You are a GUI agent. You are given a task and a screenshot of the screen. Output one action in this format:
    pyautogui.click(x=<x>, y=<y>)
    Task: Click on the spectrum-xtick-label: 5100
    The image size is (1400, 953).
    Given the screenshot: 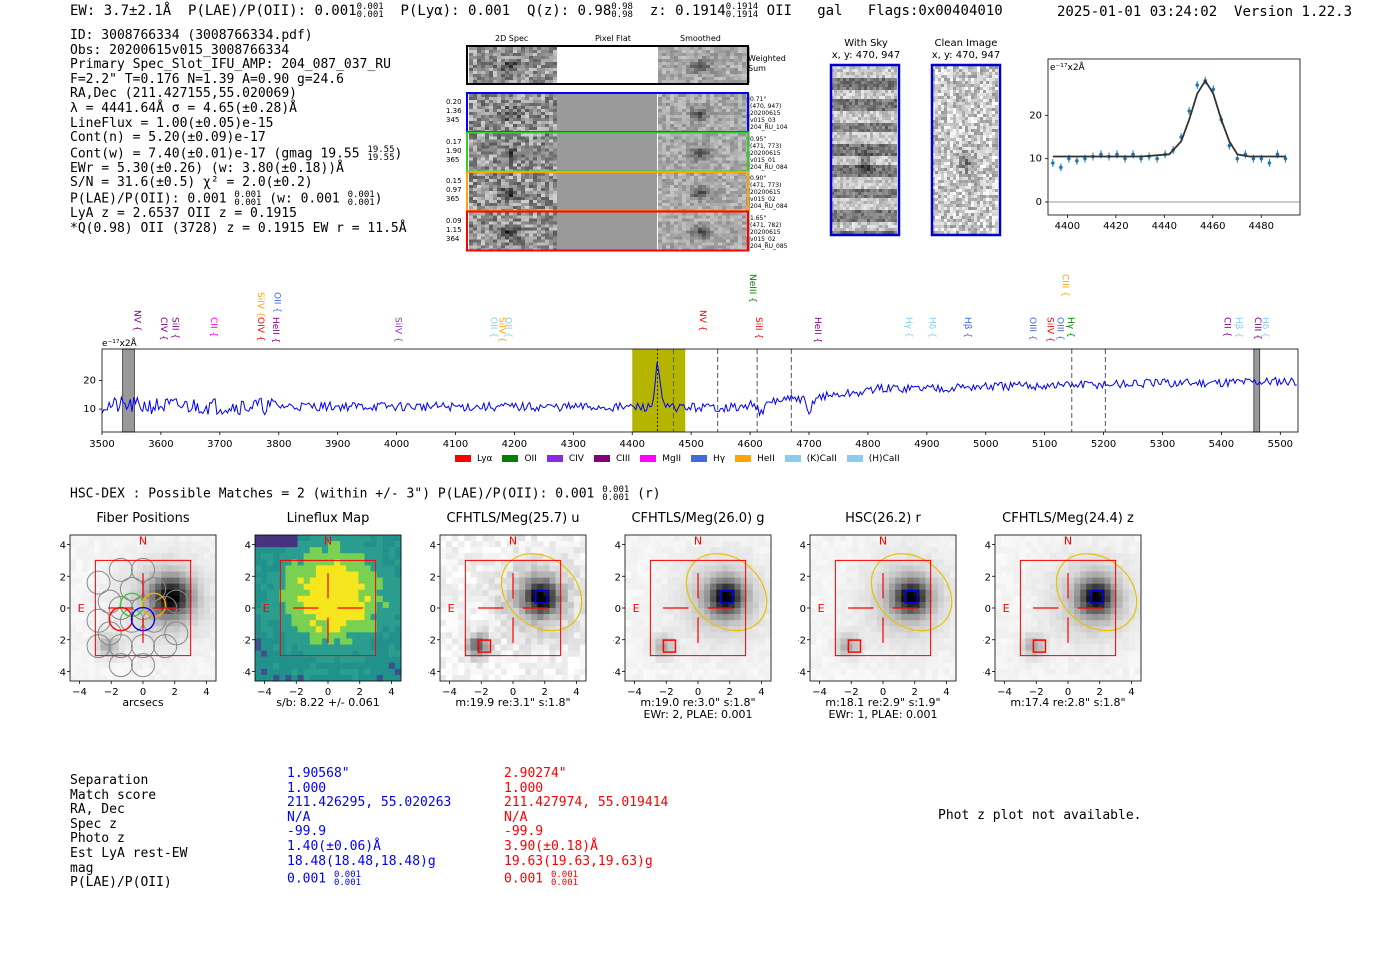 What is the action you would take?
    pyautogui.click(x=1044, y=444)
    